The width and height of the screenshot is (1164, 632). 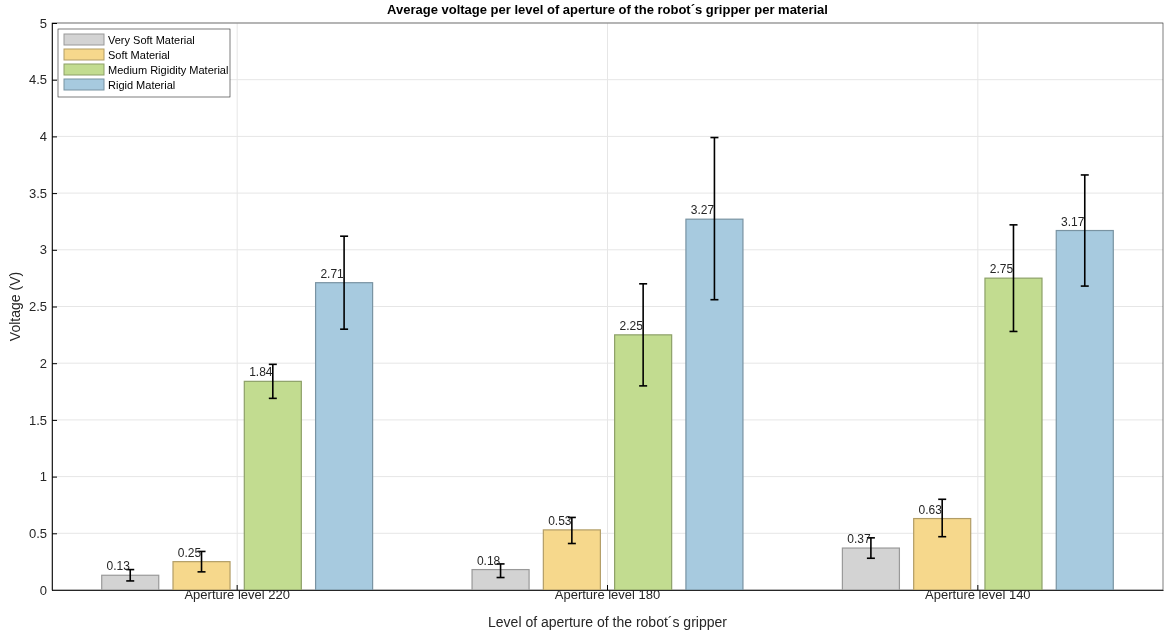 I want to click on data-label: 2.71, so click(x=332, y=273).